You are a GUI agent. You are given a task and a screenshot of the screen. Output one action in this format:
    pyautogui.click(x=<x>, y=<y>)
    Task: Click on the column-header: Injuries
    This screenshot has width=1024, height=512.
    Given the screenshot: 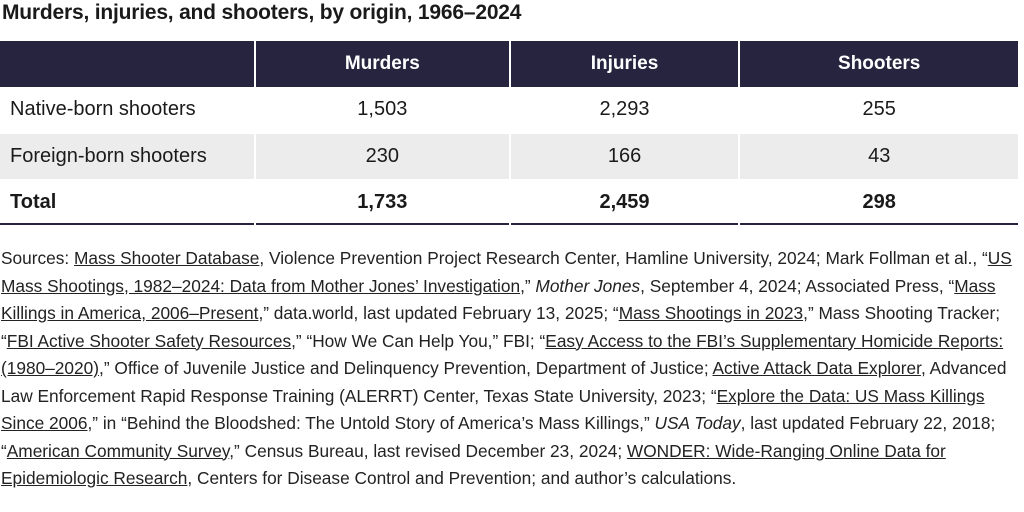 What is the action you would take?
    pyautogui.click(x=624, y=64)
    